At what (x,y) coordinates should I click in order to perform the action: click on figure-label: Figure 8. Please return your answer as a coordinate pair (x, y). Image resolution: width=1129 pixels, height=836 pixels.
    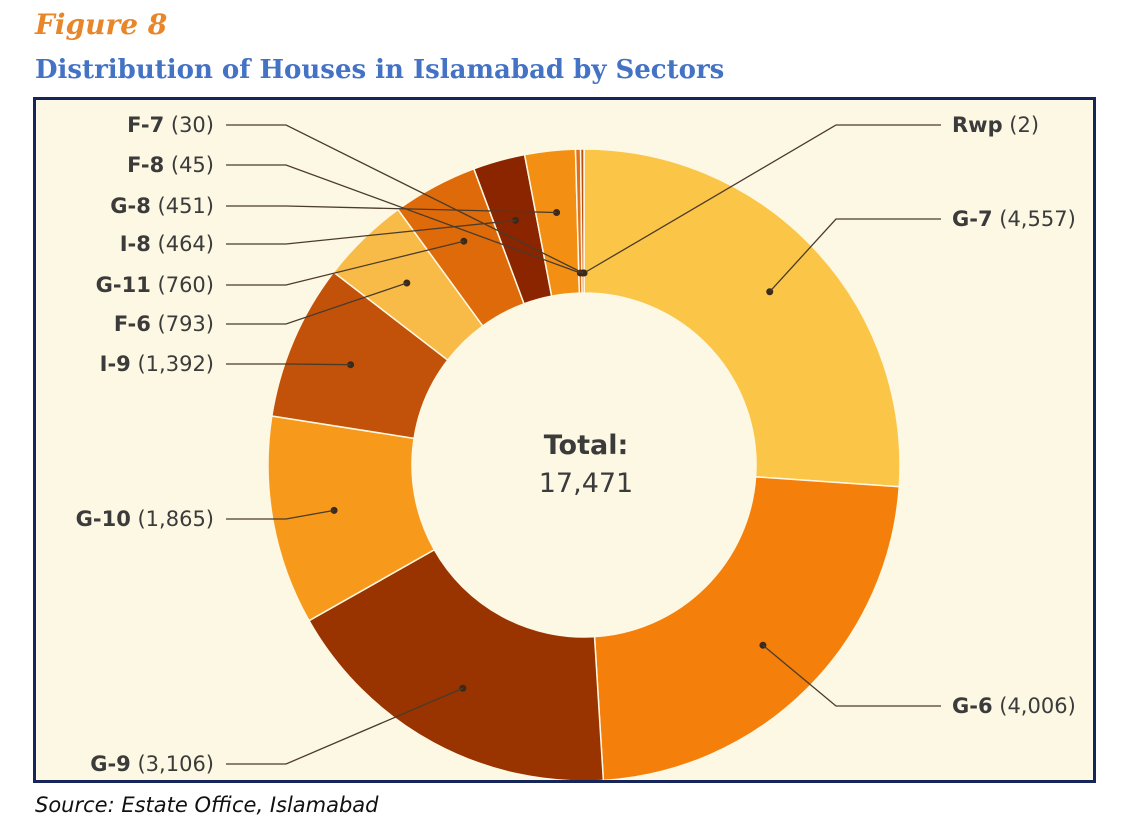
    Looking at the image, I should click on (101, 24).